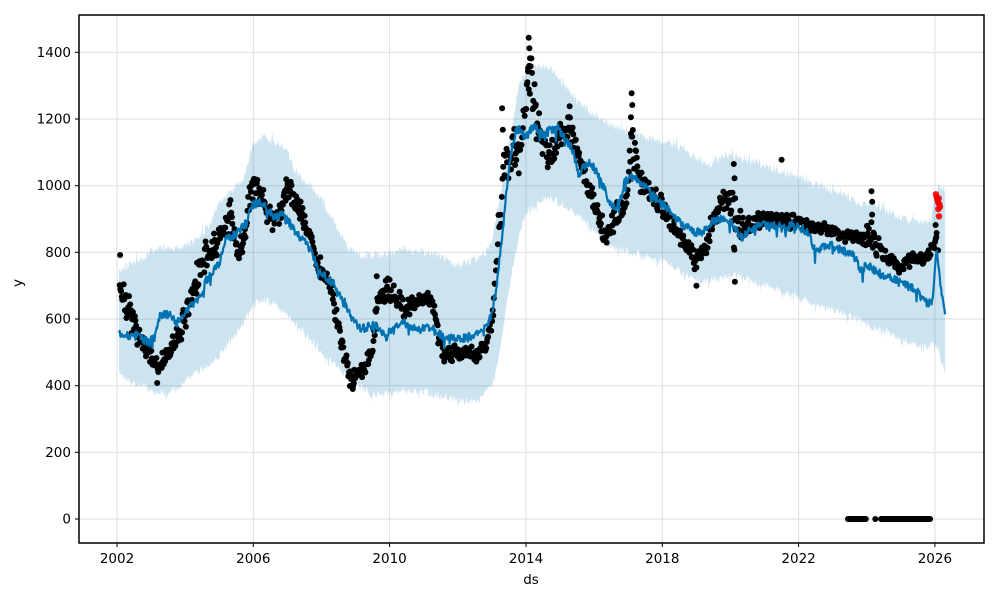 The image size is (1000, 600). I want to click on zero-value-points, so click(889, 519).